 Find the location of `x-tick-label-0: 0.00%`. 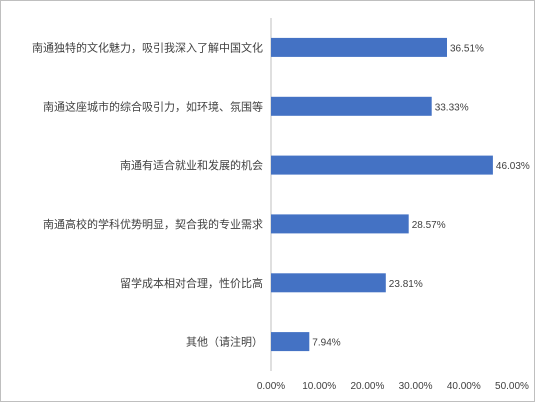

x-tick-label-0: 0.00% is located at coordinates (271, 386).